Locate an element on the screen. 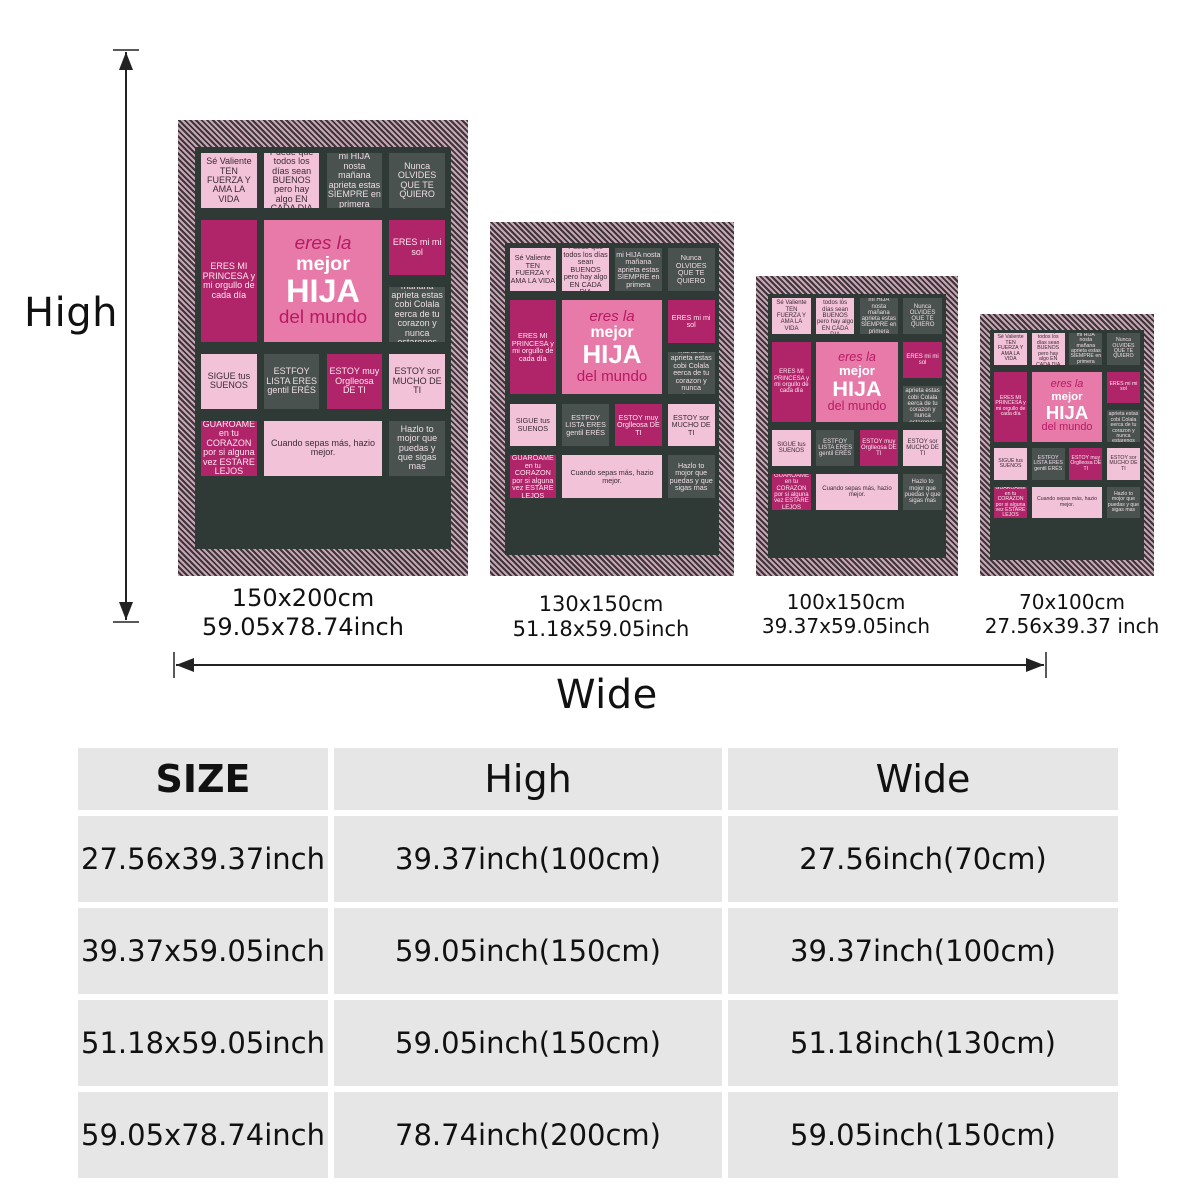 Image resolution: width=1200 pixels, height=1200 pixels. cell-size: 51.18x59.05inch is located at coordinates (203, 1043).